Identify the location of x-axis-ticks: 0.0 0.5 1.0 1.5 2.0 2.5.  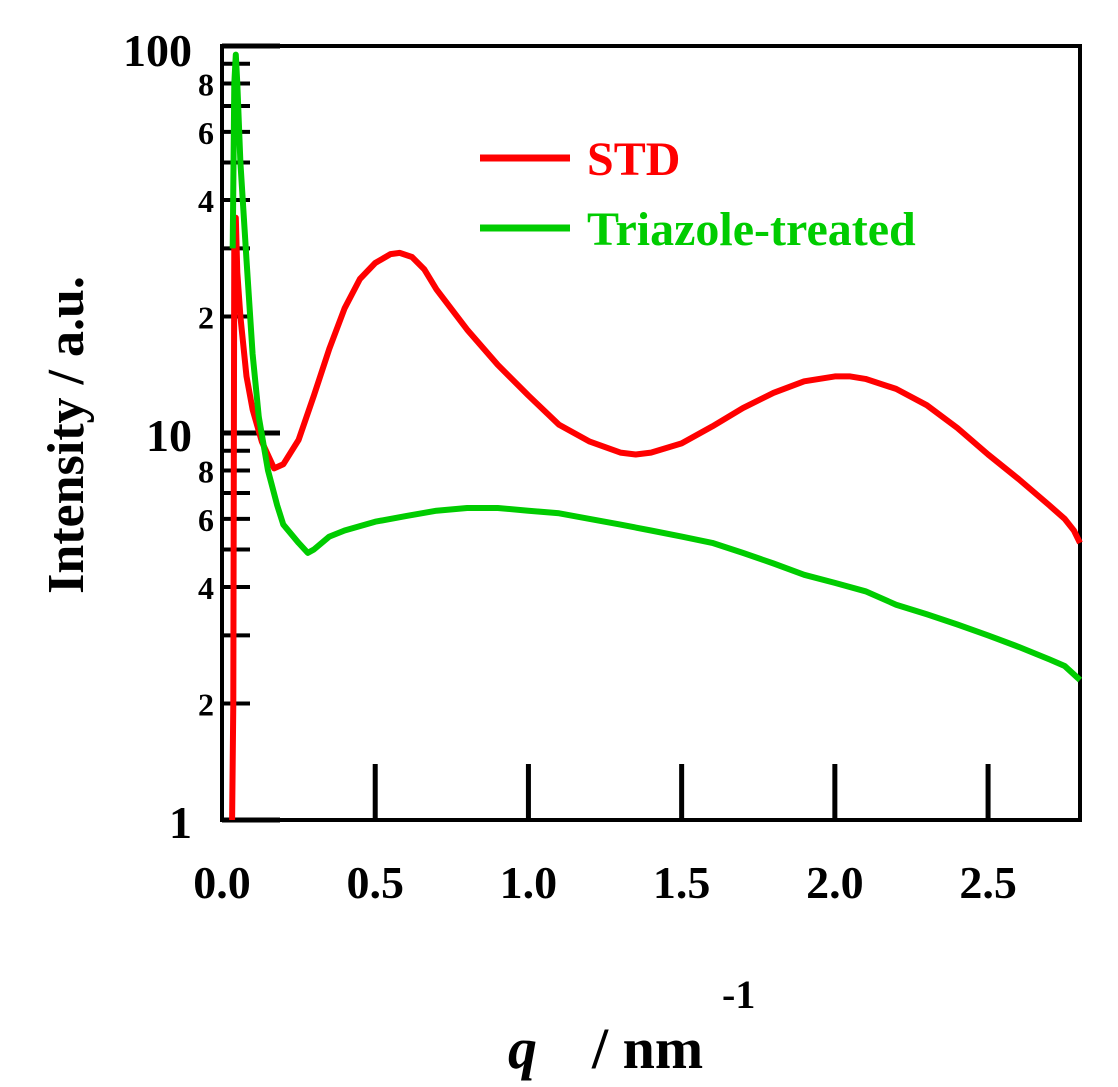
(605, 836).